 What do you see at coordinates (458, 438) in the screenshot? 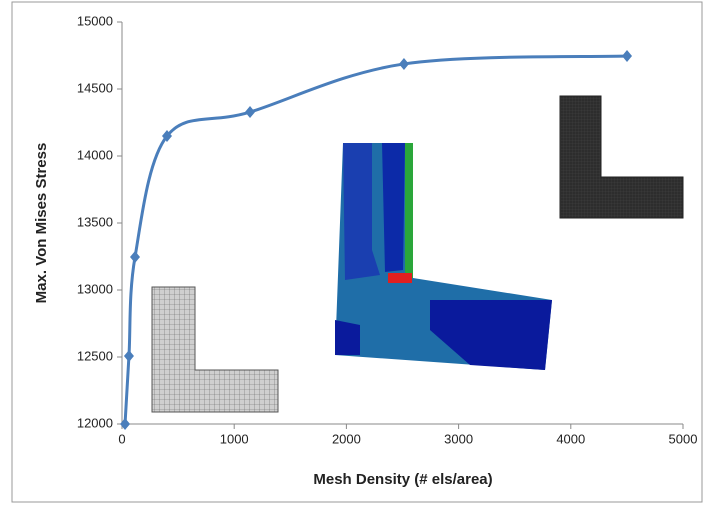
I see `x-tick-label: 3000` at bounding box center [458, 438].